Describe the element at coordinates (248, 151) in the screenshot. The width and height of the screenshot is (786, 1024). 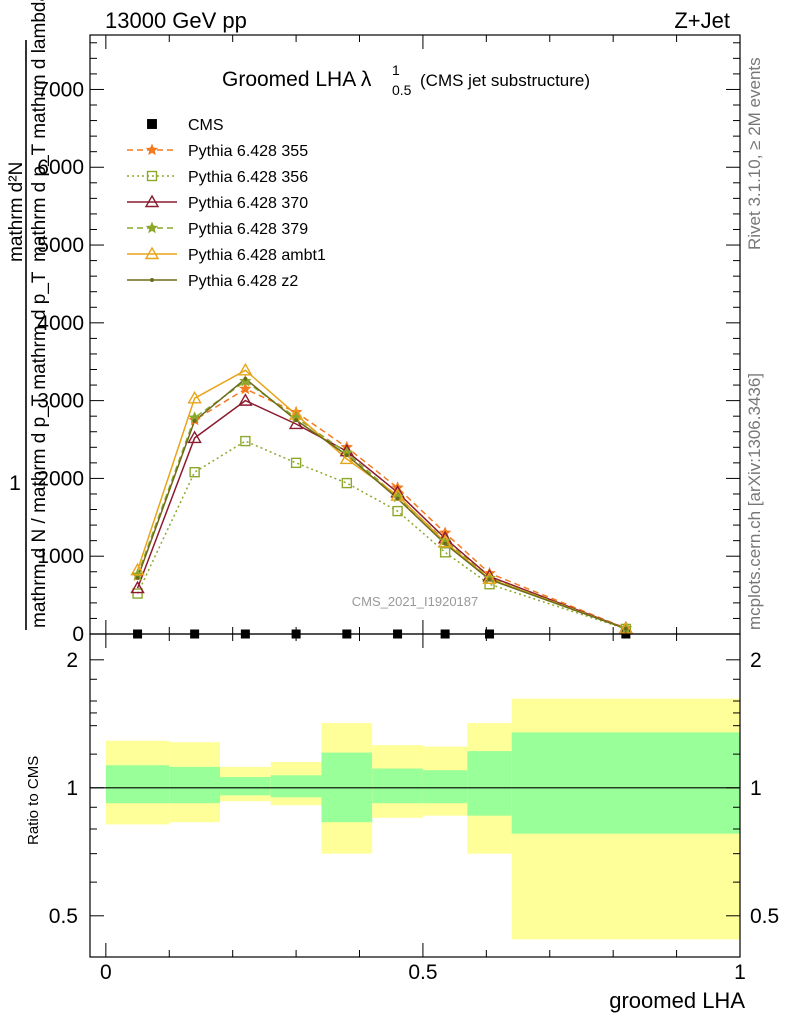
I see `legend-label-pythia-6-428-355: Pythia 6.428 355` at that location.